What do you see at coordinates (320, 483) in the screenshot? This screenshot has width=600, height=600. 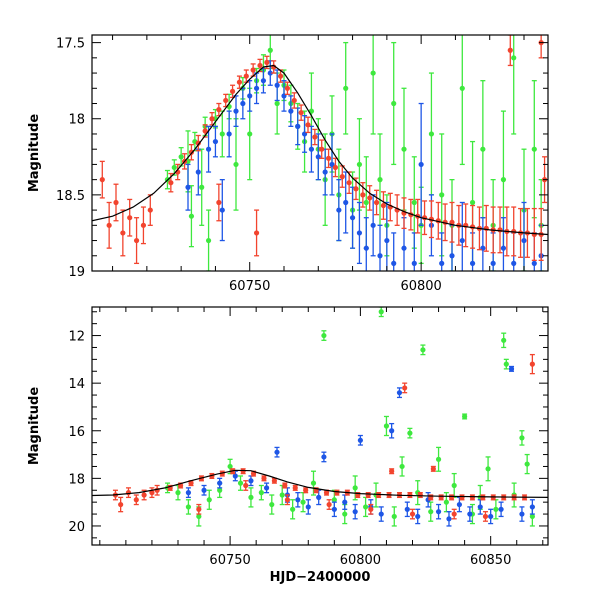 I see `bottom-model-curve` at bounding box center [320, 483].